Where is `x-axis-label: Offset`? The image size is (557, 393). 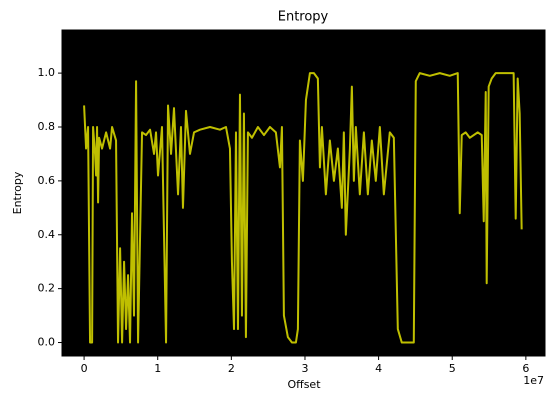
x-axis-label: Offset is located at coordinates (304, 384).